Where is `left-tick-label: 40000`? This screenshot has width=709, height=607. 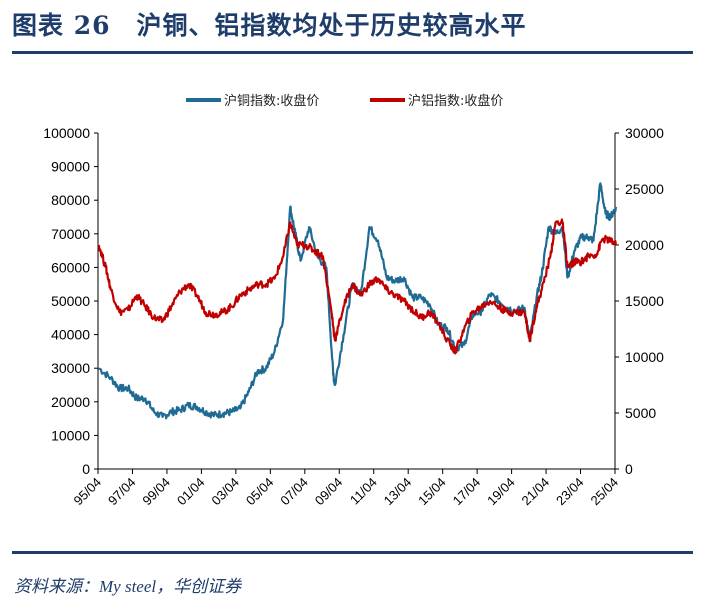 left-tick-label: 40000 is located at coordinates (70, 335).